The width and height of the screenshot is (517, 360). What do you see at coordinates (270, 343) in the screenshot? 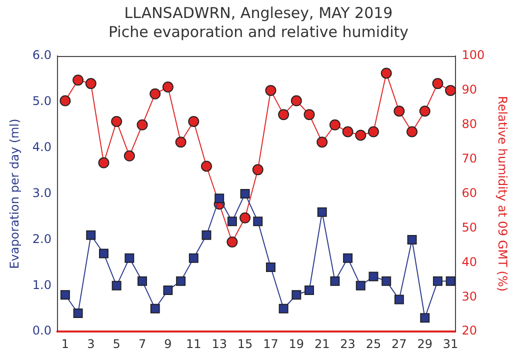
I see `x-tick-label: 17` at bounding box center [270, 343].